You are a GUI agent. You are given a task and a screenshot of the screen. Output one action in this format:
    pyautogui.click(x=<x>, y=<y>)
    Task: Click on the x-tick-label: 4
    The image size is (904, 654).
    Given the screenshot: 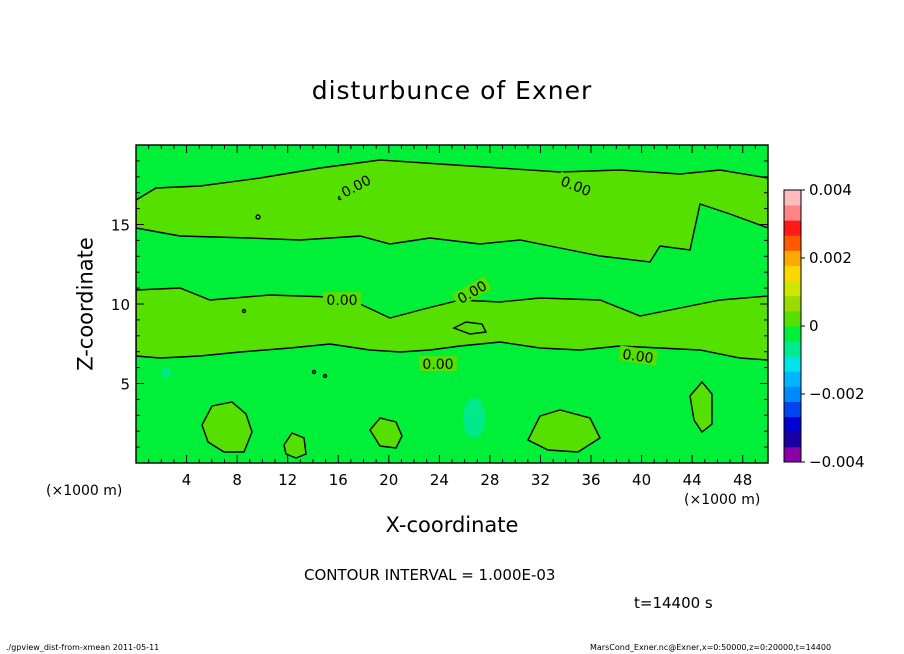 What is the action you would take?
    pyautogui.click(x=187, y=480)
    